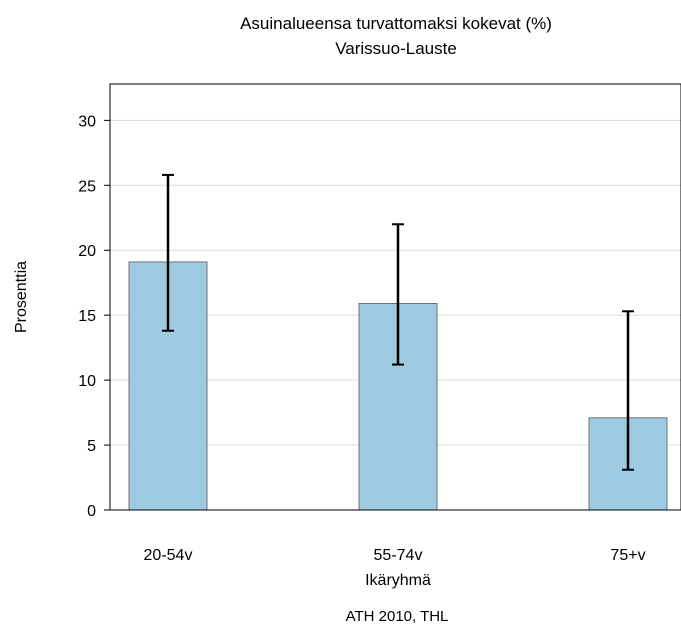 The height and width of the screenshot is (625, 681). What do you see at coordinates (168, 555) in the screenshot?
I see `x-tick-label-20-54v: 20-54v` at bounding box center [168, 555].